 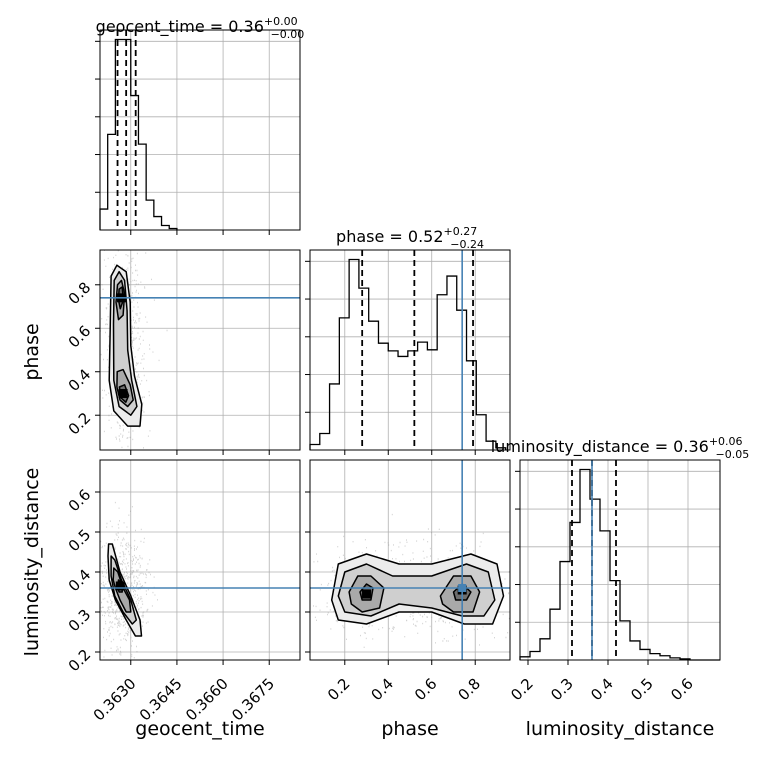 What do you see at coordinates (199, 729) in the screenshot?
I see `x-axis-label-geocent-time: geocent_time` at bounding box center [199, 729].